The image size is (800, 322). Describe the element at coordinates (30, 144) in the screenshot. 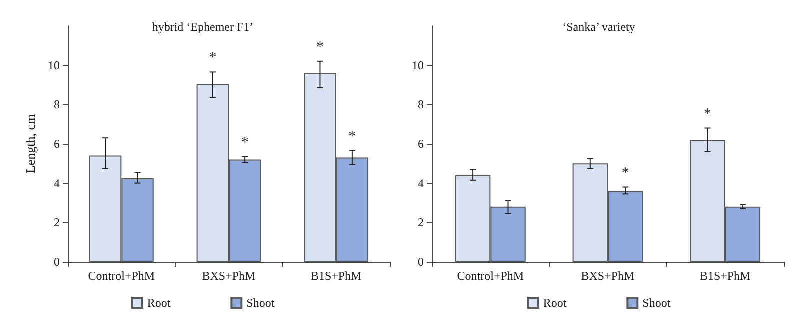

I see `y-axis-title: Length, cm` at that location.